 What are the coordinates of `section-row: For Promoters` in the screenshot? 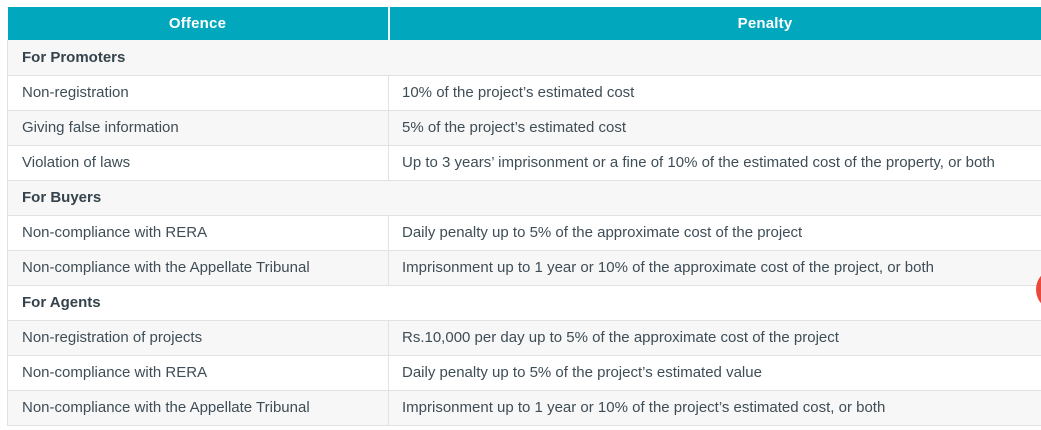 It's located at (524, 58).